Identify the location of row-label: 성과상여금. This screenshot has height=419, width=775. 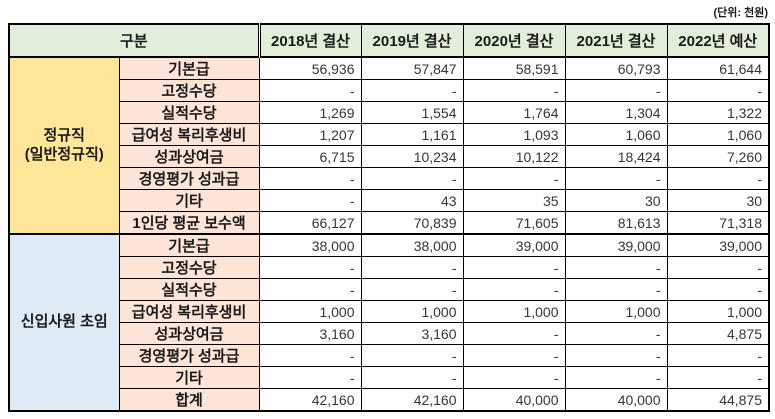
(189, 333).